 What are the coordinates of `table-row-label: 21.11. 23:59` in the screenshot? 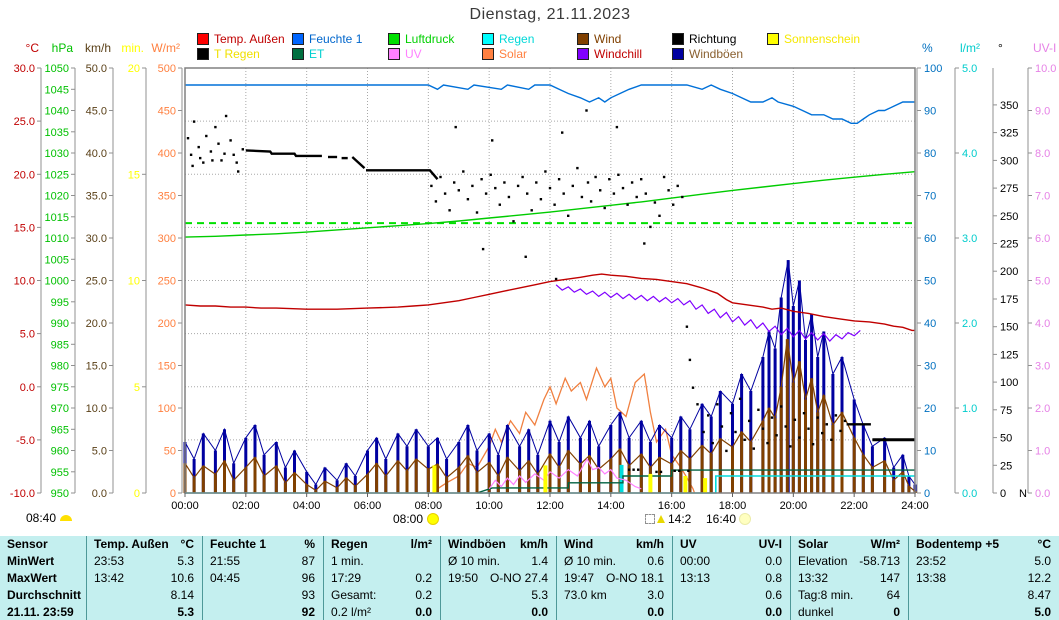 It's located at (40, 611).